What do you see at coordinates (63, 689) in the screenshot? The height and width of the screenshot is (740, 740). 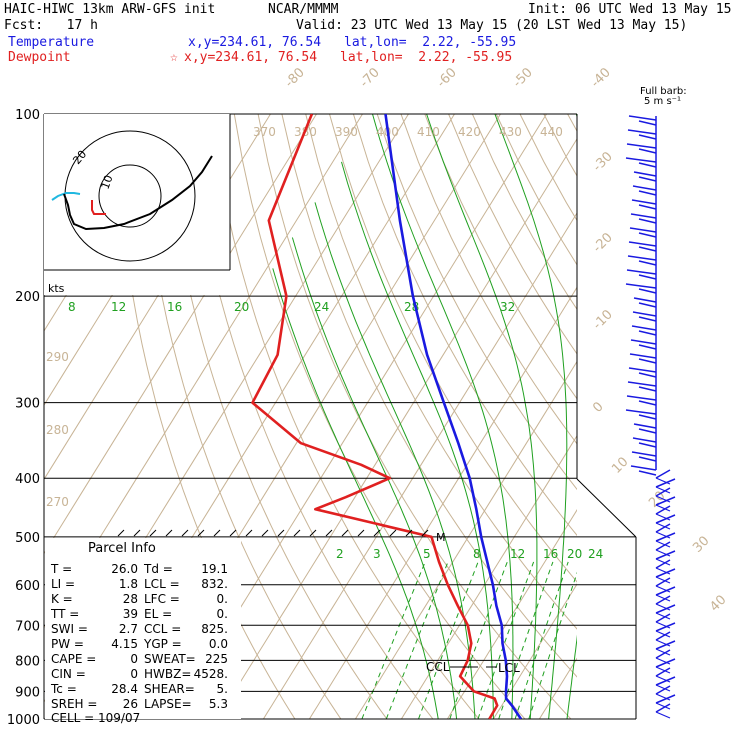 I see `parcel-key: Tc =` at bounding box center [63, 689].